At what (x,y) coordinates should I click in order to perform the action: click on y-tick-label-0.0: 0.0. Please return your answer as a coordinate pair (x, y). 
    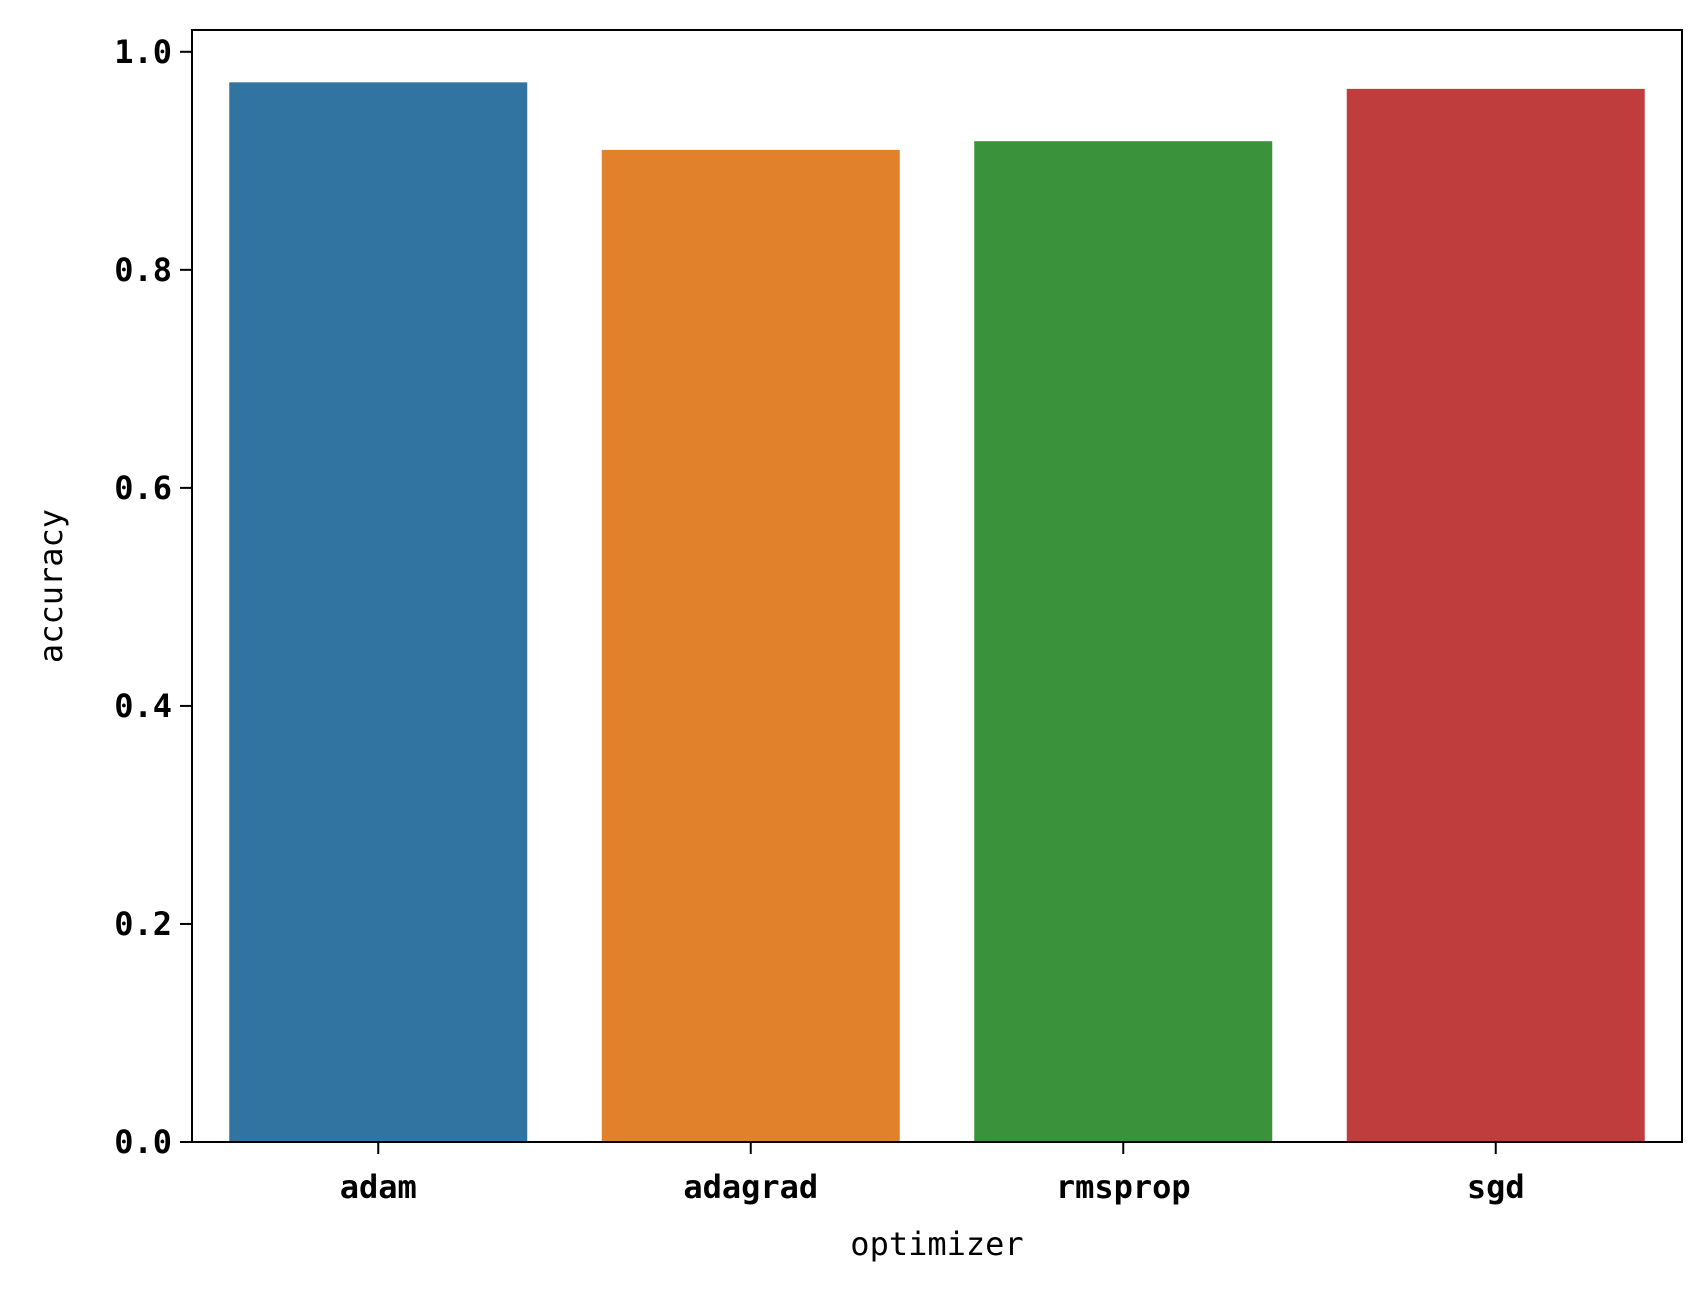
    Looking at the image, I should click on (143, 1142).